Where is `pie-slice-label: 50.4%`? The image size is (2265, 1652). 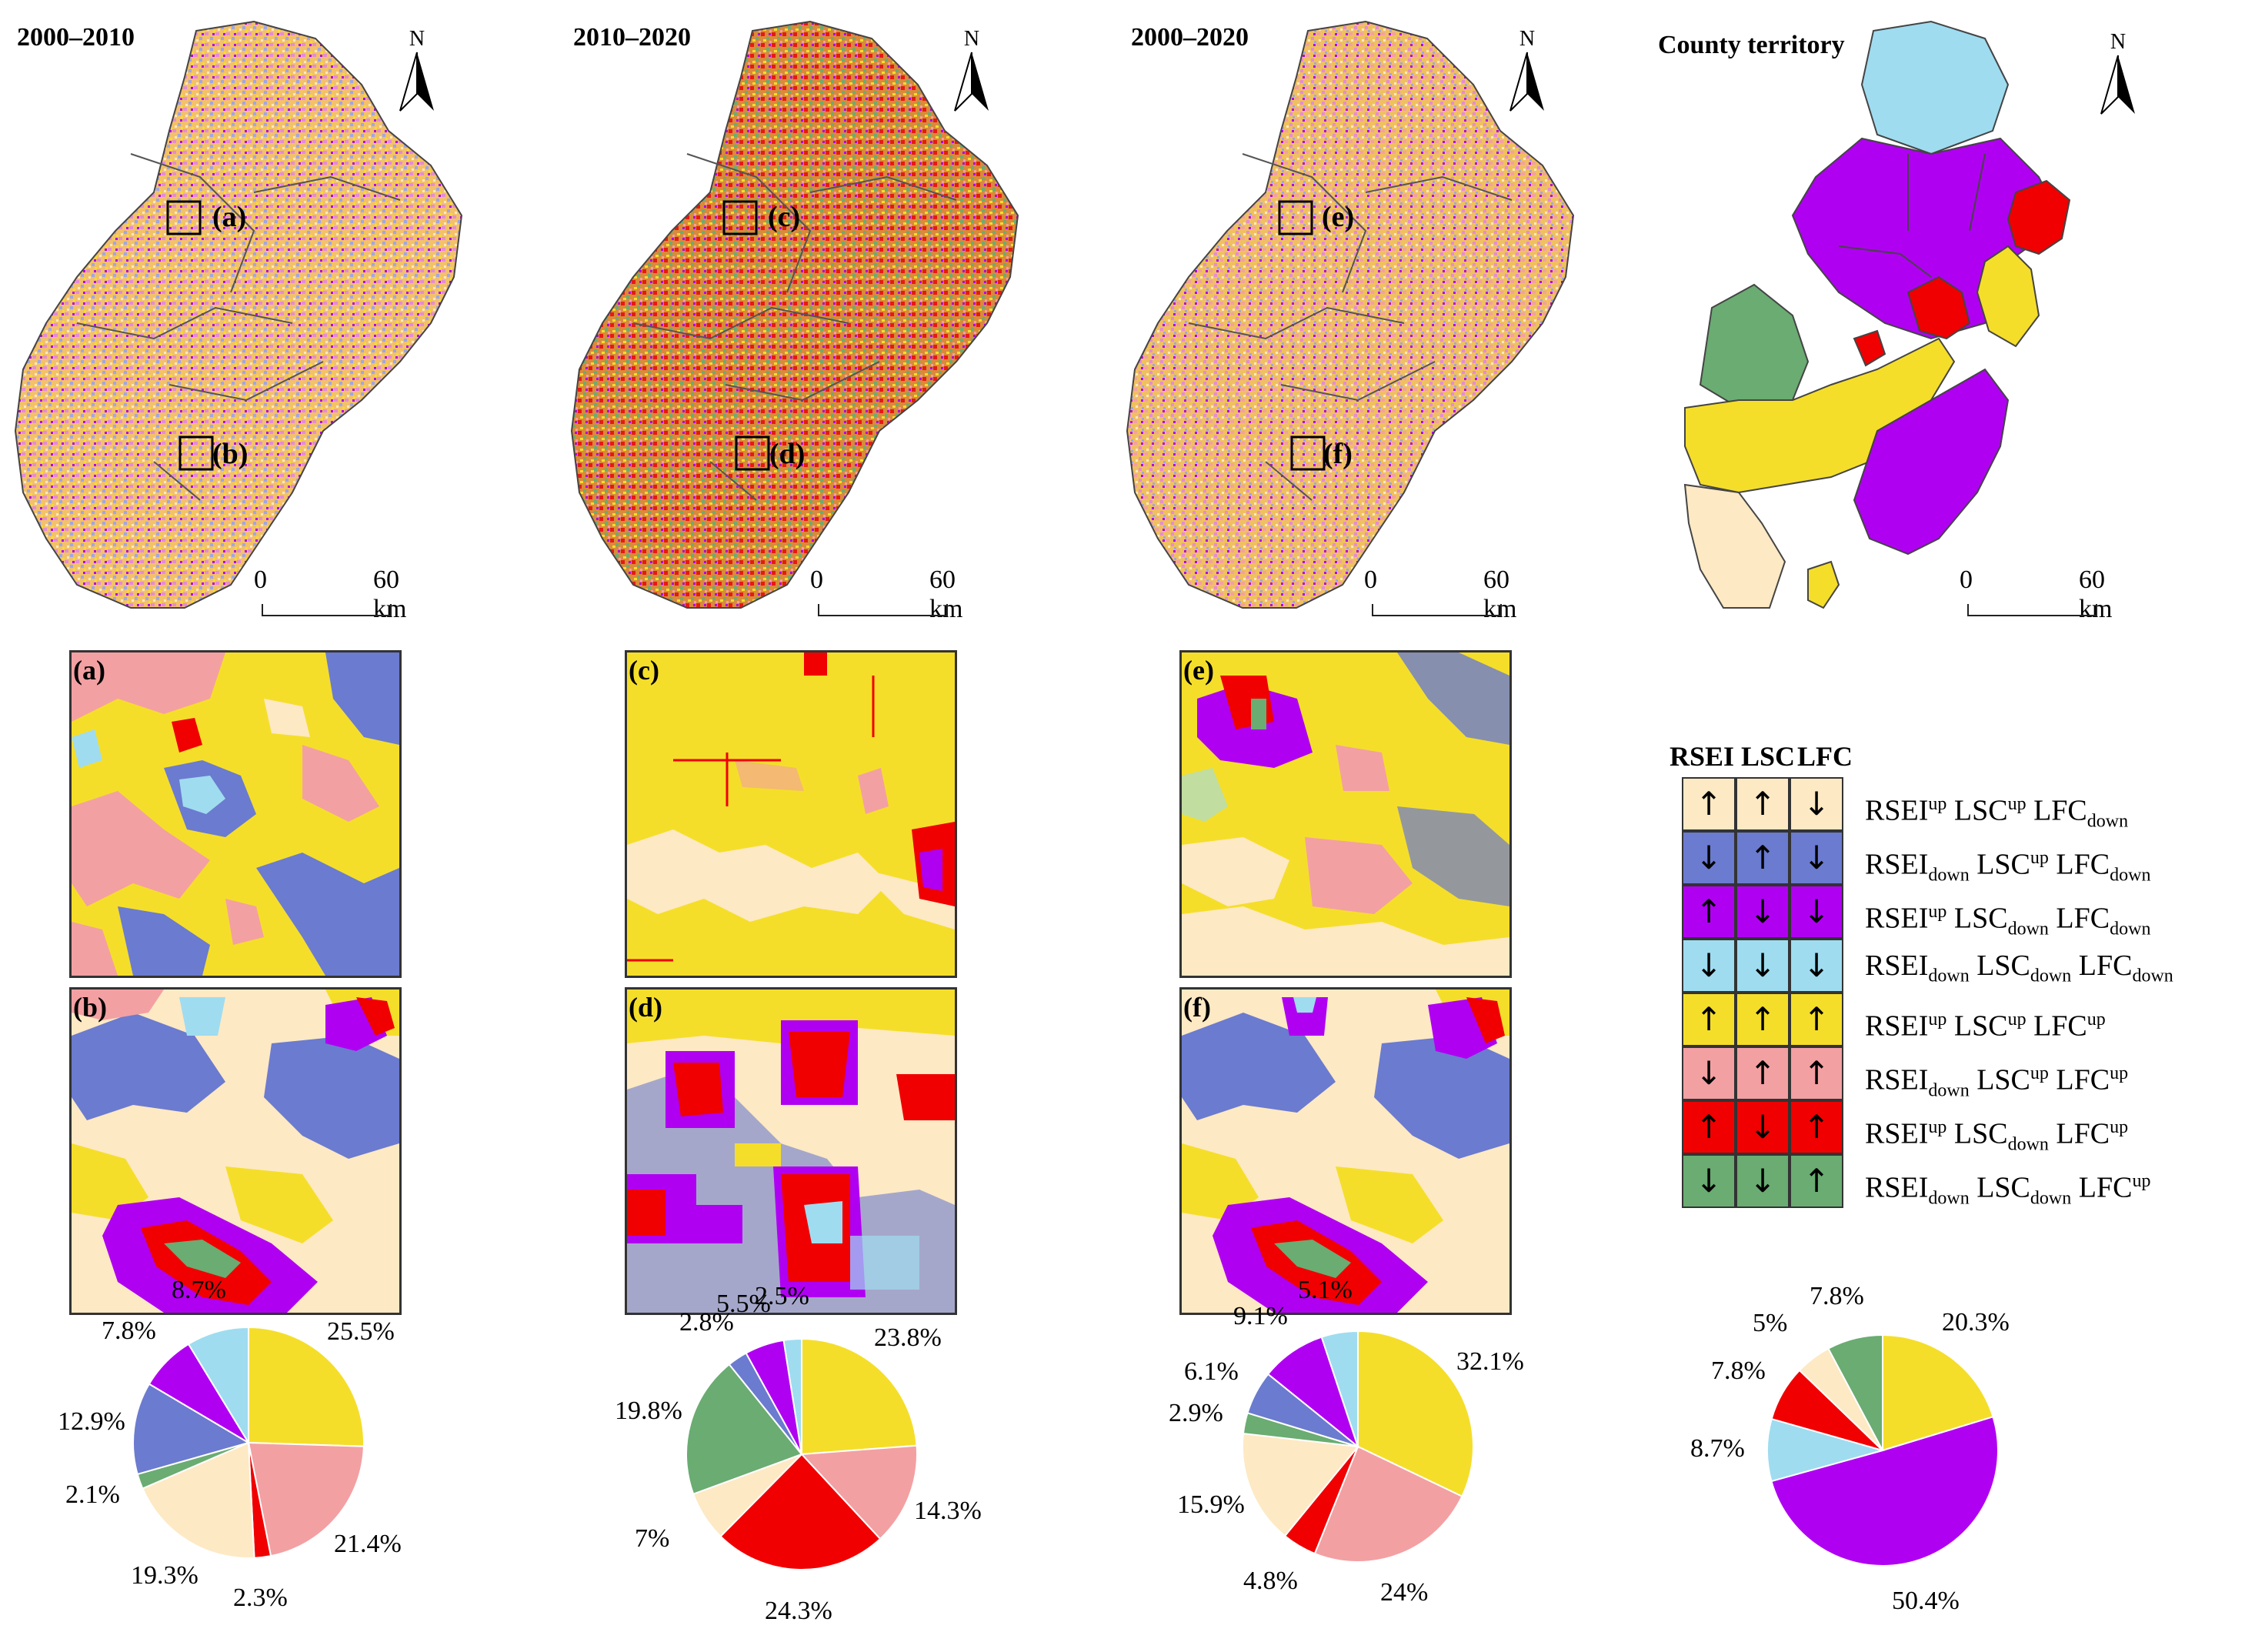 pie-slice-label: 50.4% is located at coordinates (1926, 1601).